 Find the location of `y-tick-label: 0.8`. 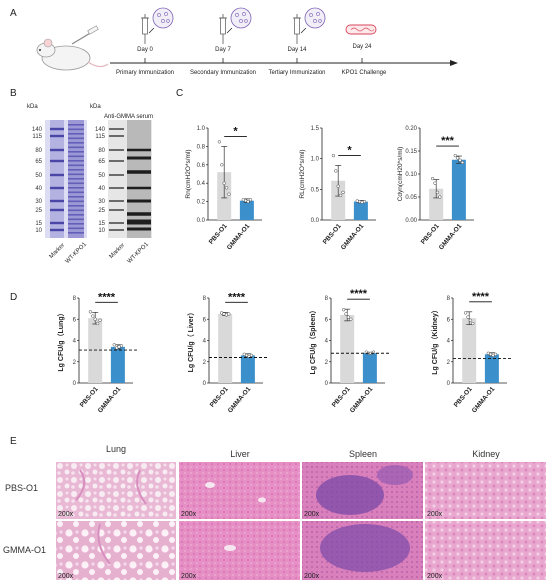

y-tick-label: 0.8 is located at coordinates (201, 147).